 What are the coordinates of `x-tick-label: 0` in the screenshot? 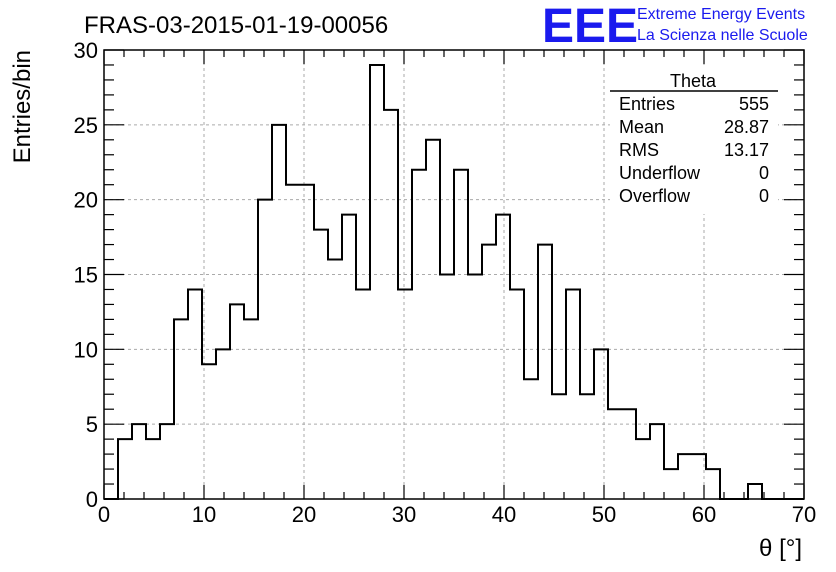 It's located at (104, 514).